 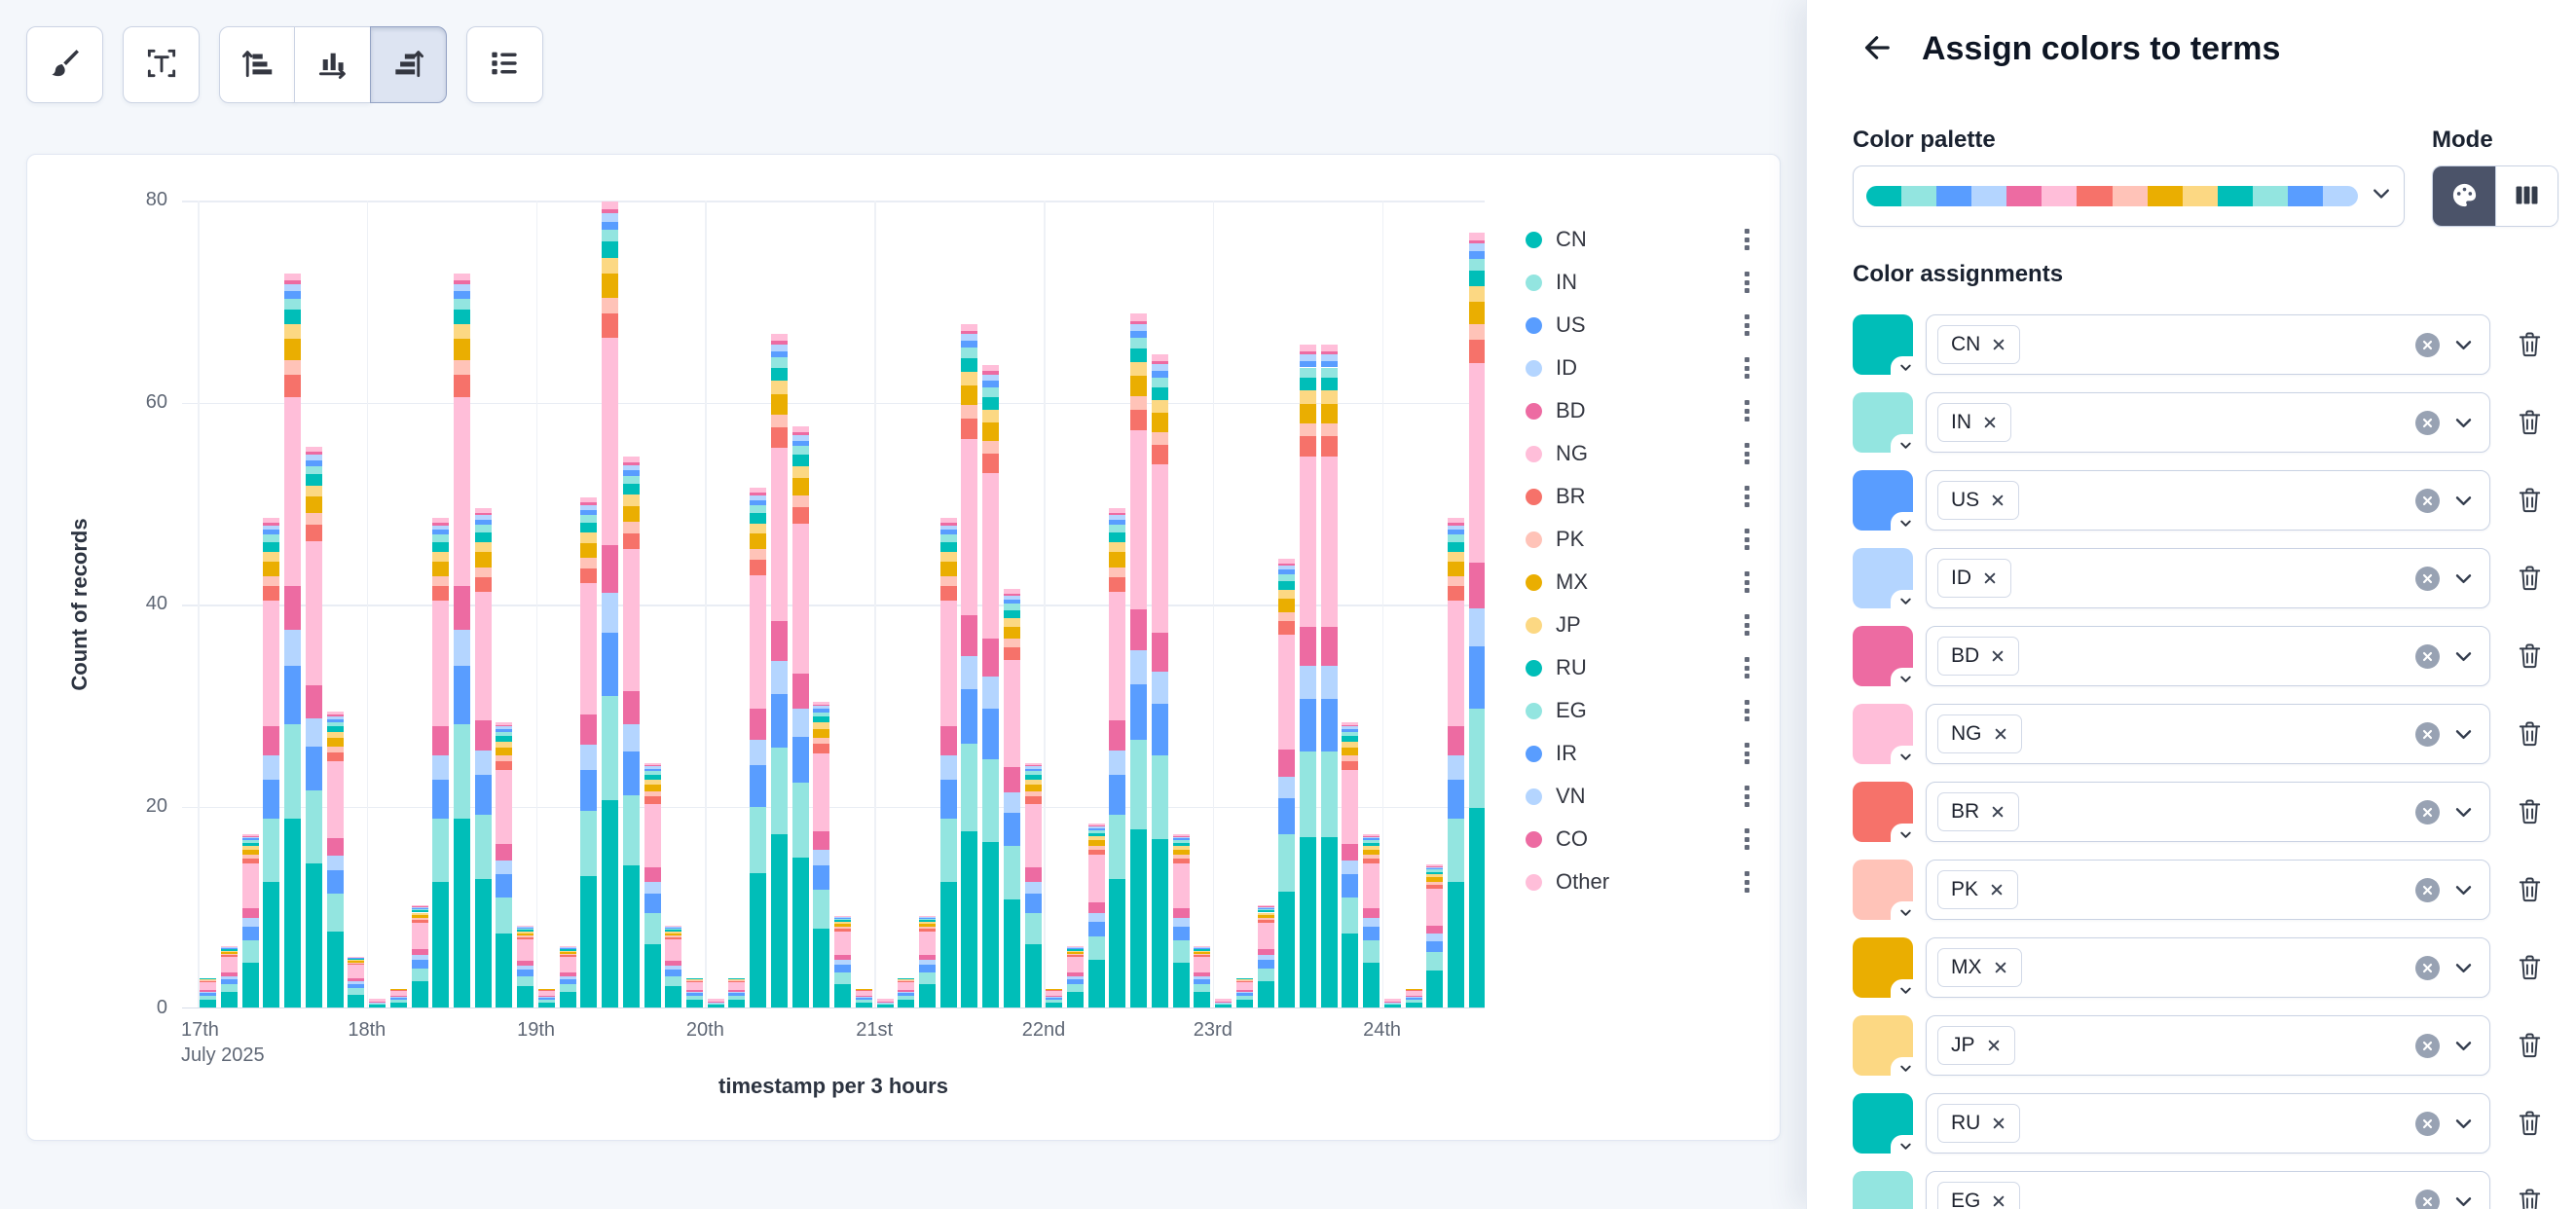 What do you see at coordinates (1642, 624) in the screenshot?
I see `legend-item-JP: JP` at bounding box center [1642, 624].